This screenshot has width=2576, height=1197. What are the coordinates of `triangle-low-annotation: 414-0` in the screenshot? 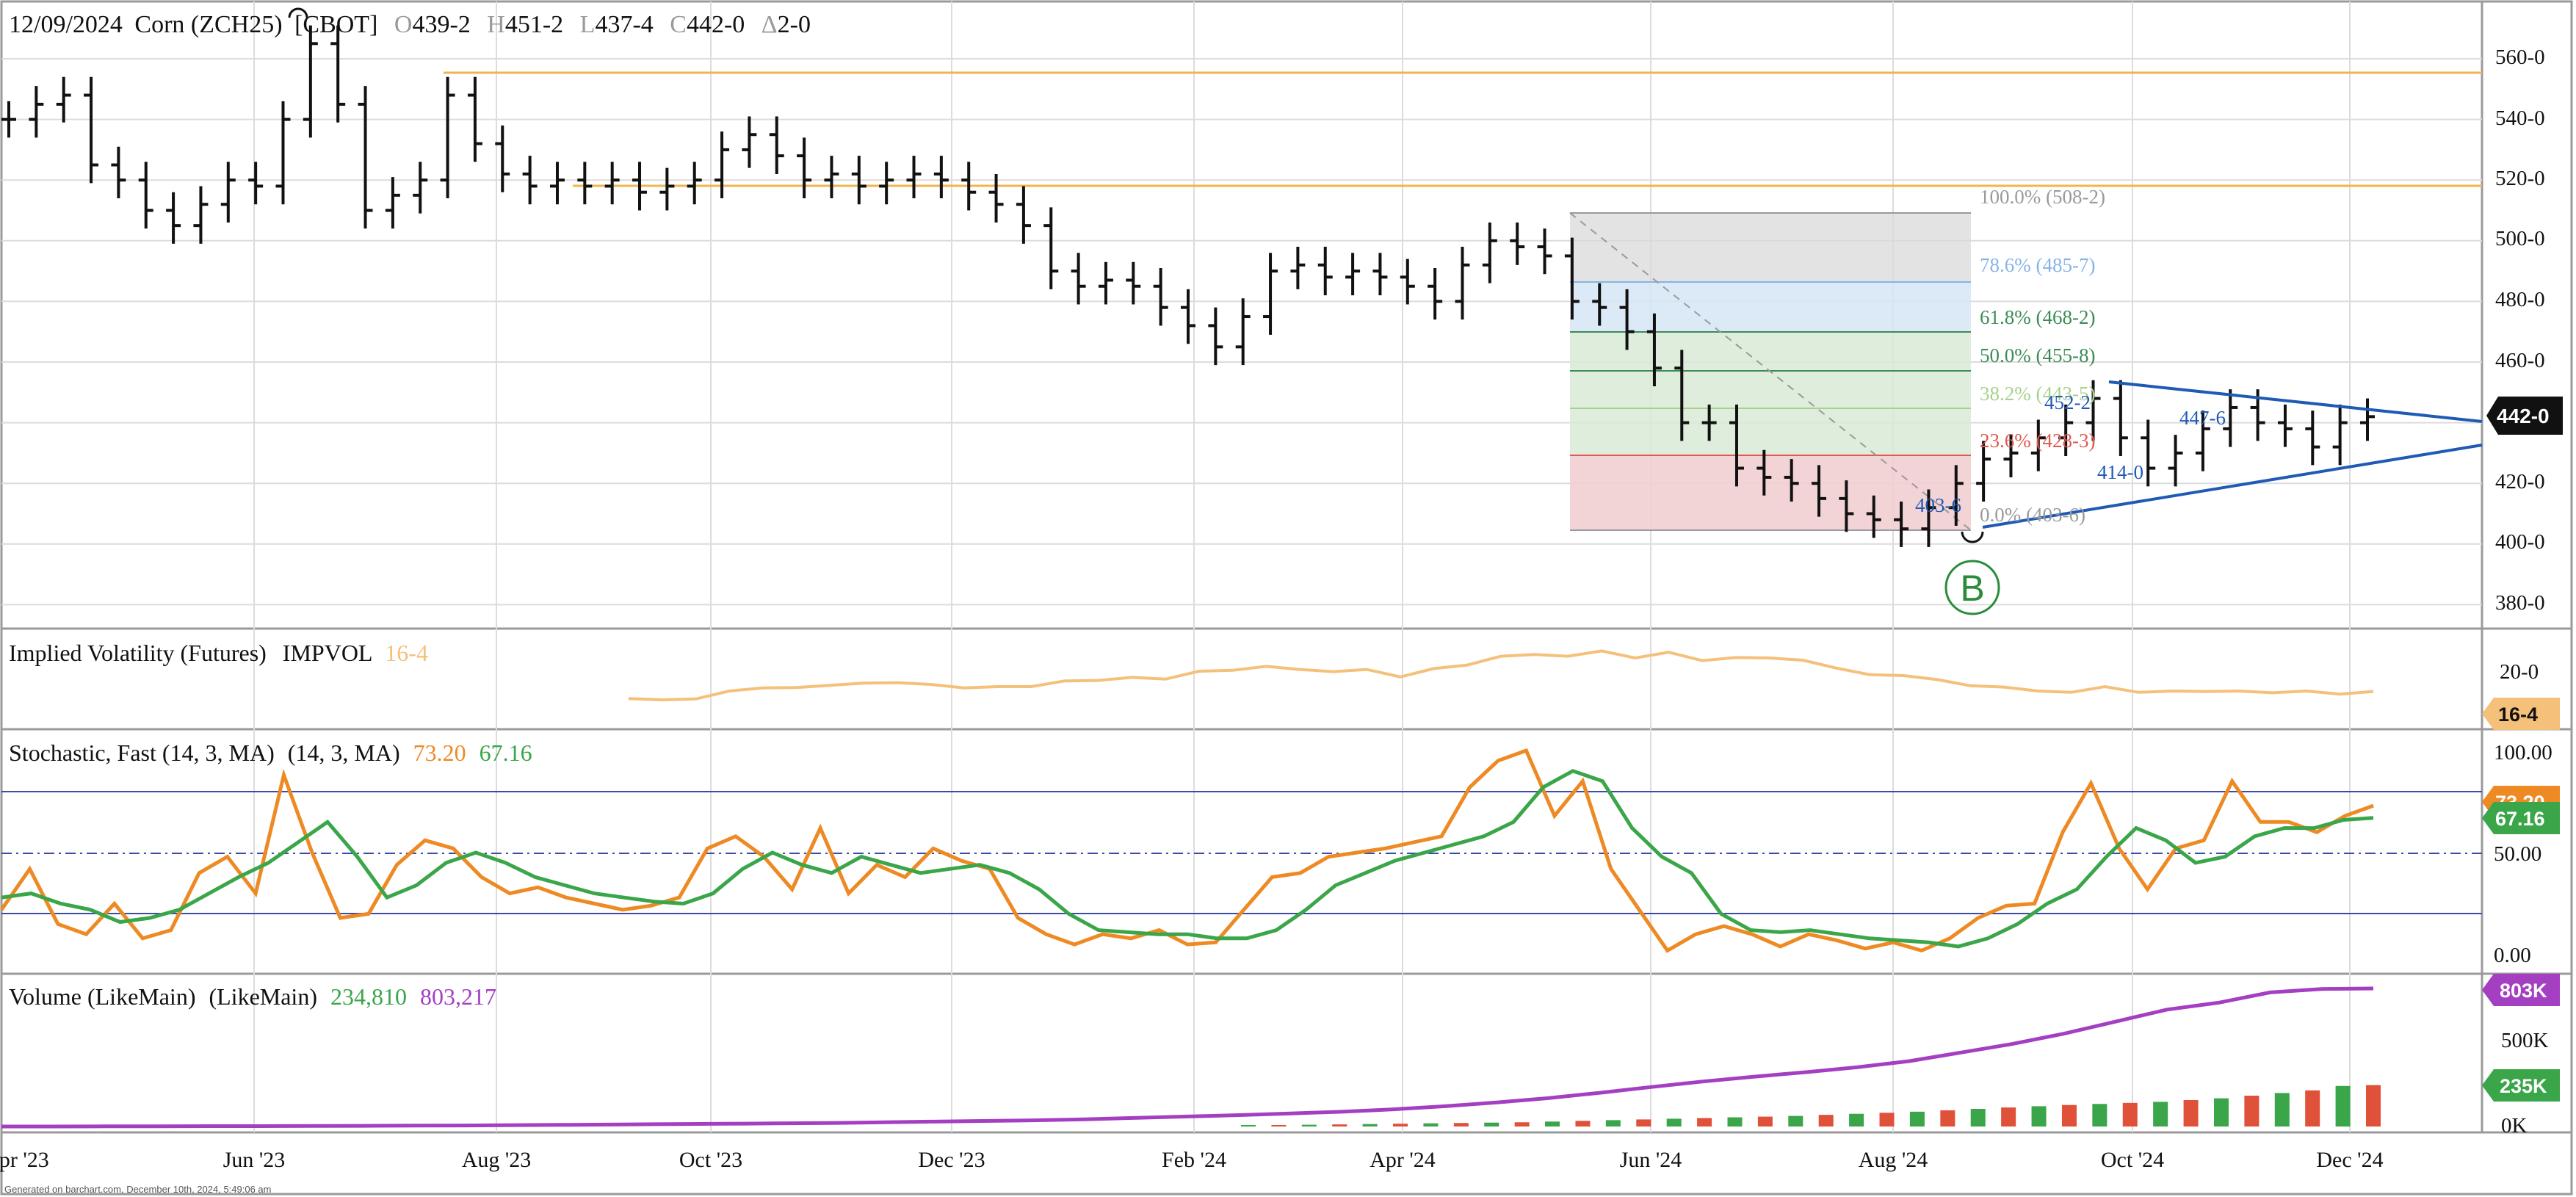 It's located at (2120, 472).